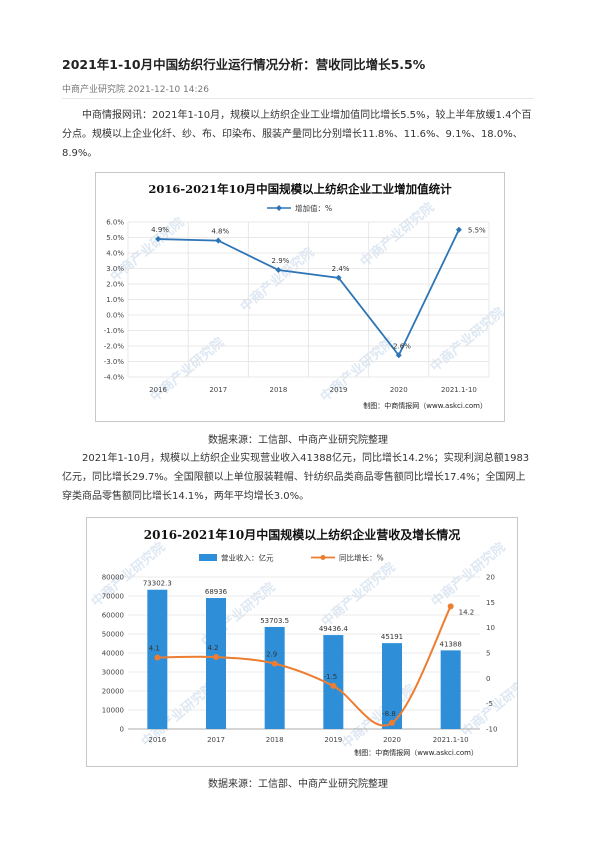 Image resolution: width=595 pixels, height=842 pixels. Describe the element at coordinates (114, 347) in the screenshot. I see `y-tick-label: -2.0%` at that location.